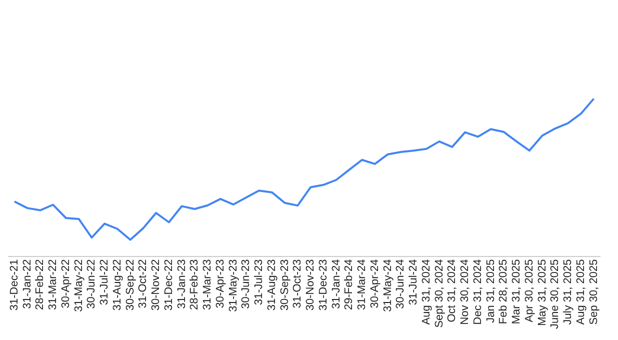  I want to click on x-tick-label: 30-Jun-24, so click(400, 284).